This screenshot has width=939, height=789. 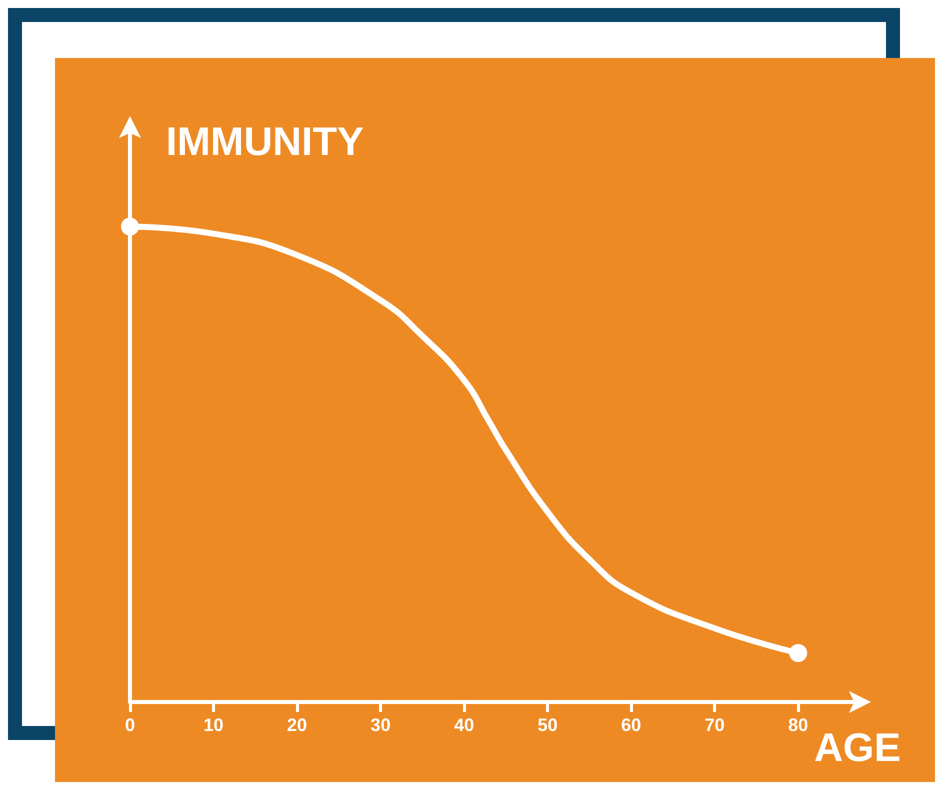 I want to click on x-tick-label: 60, so click(x=631, y=725).